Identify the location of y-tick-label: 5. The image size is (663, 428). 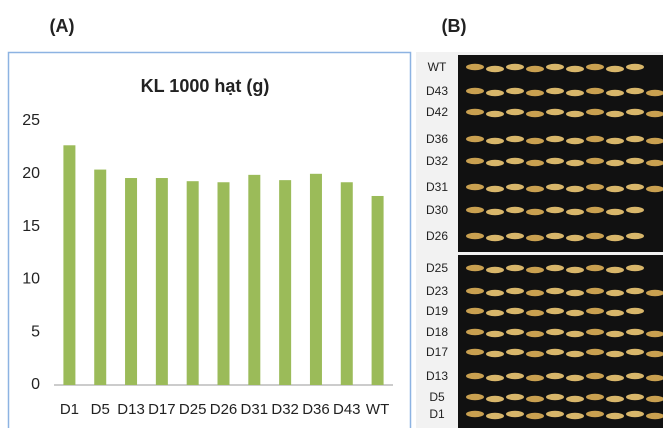
(35, 331).